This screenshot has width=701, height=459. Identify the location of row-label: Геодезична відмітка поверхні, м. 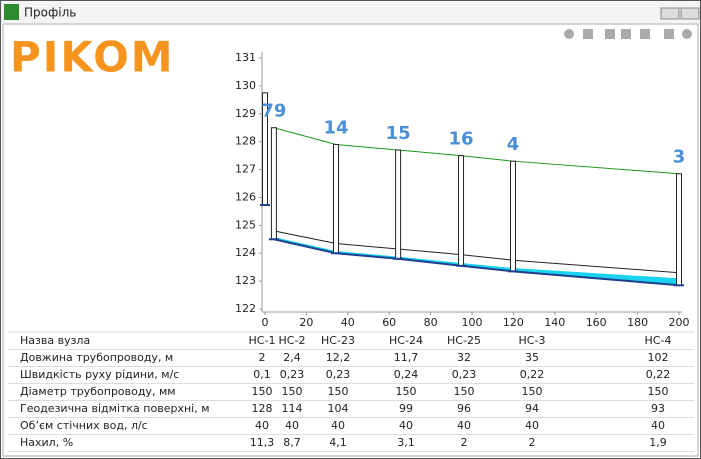
(115, 408).